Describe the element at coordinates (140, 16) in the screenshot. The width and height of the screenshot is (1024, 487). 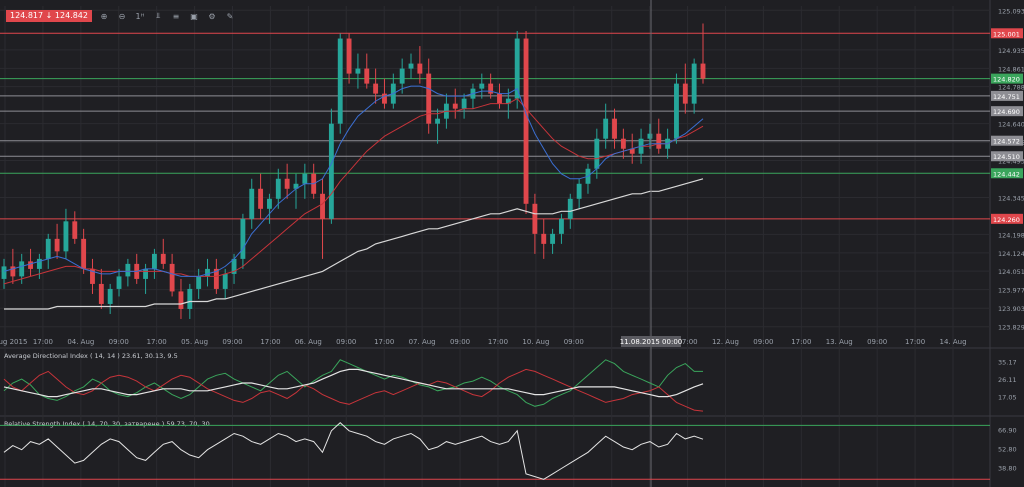
I see `timeframe-icon: 1ᴴ` at that location.